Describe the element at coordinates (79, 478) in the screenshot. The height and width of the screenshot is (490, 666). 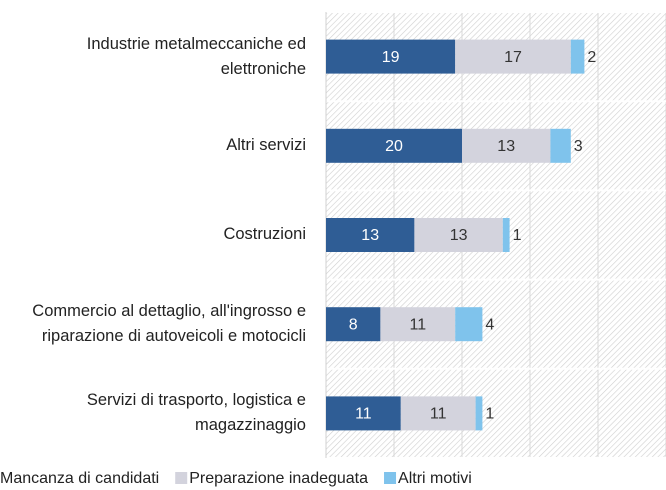
I see `legend-label: Mancanza di candidati` at that location.